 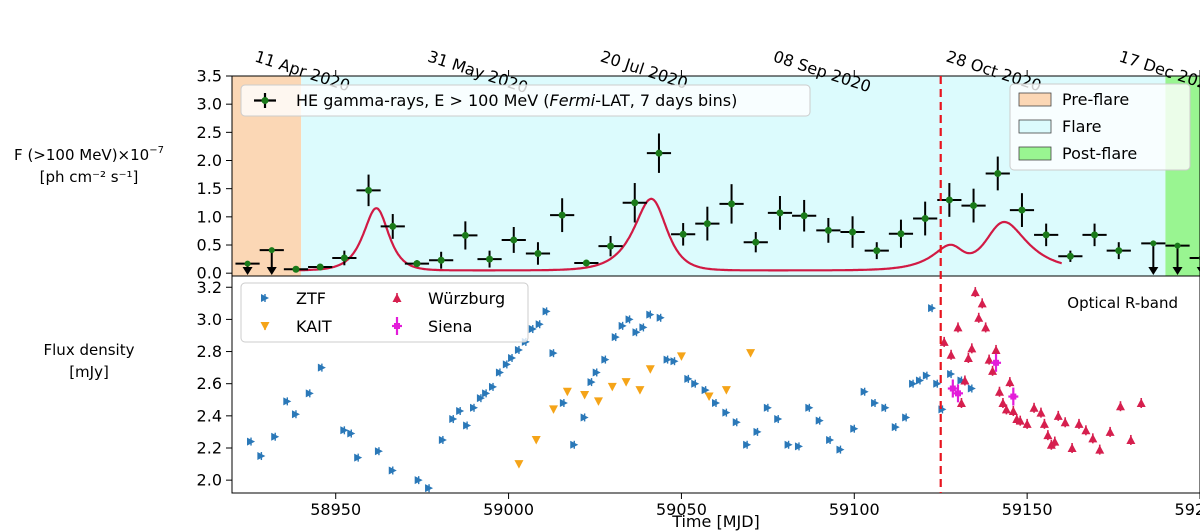 What do you see at coordinates (1187, 509) in the screenshot?
I see `xtick-label: 59200` at bounding box center [1187, 509].